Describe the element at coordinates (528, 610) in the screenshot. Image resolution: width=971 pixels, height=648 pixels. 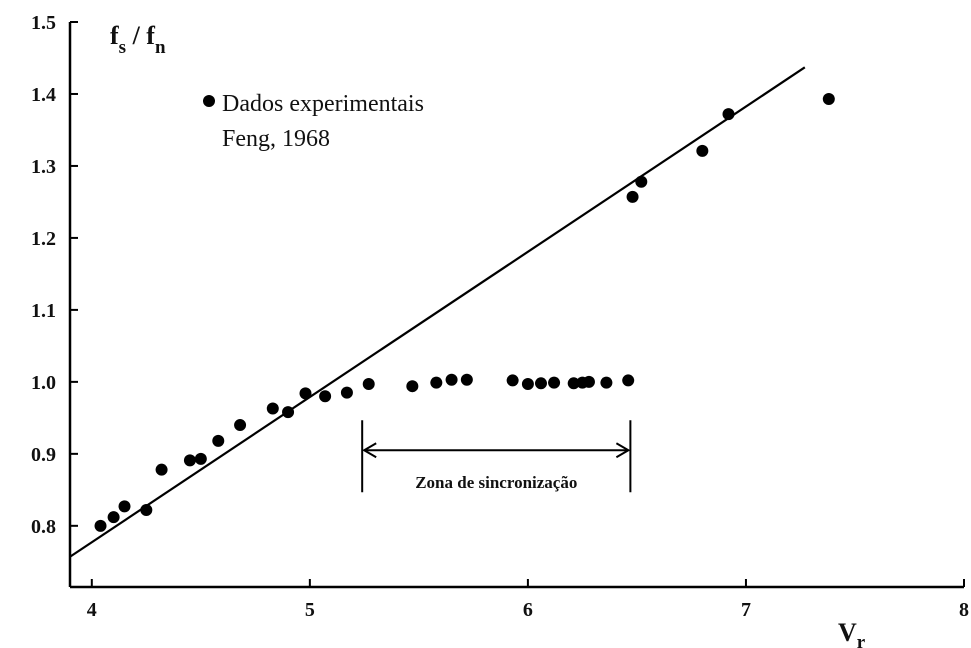
I see `x-tick-label: 6` at that location.